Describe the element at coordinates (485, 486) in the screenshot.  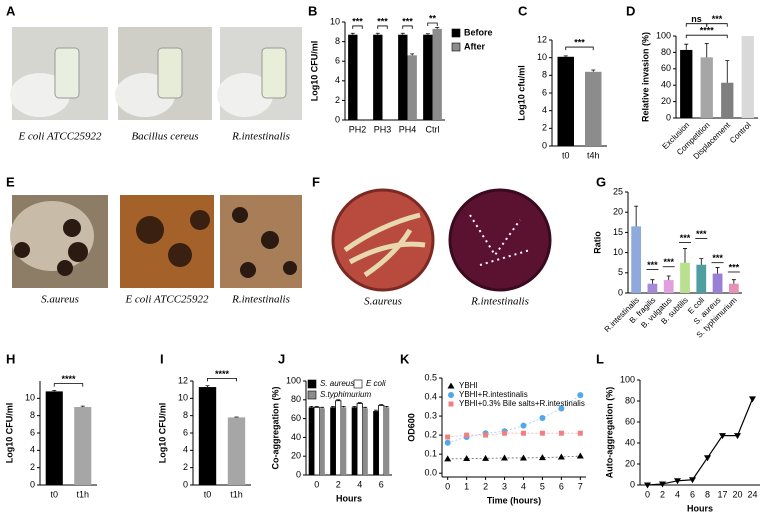
I see `x-tick-label: 2` at that location.